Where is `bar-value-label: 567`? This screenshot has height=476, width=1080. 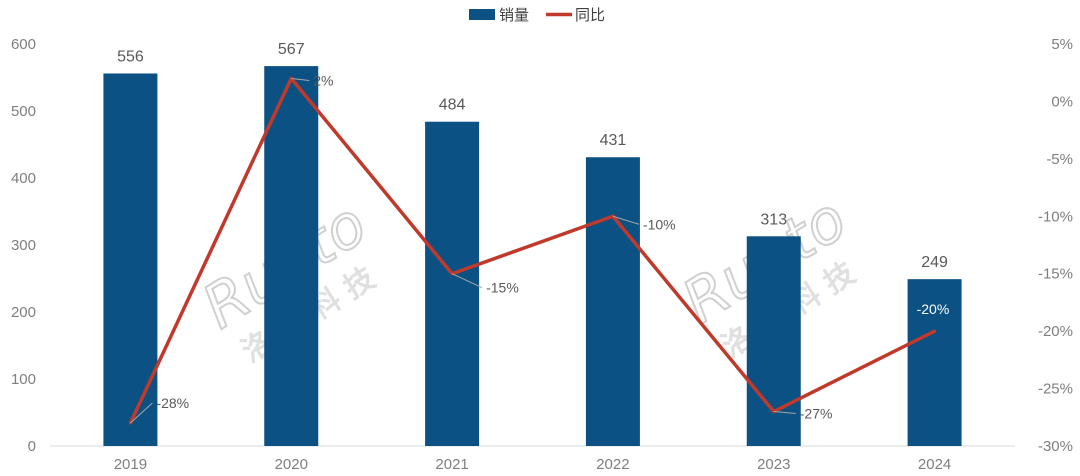 bar-value-label: 567 is located at coordinates (291, 49).